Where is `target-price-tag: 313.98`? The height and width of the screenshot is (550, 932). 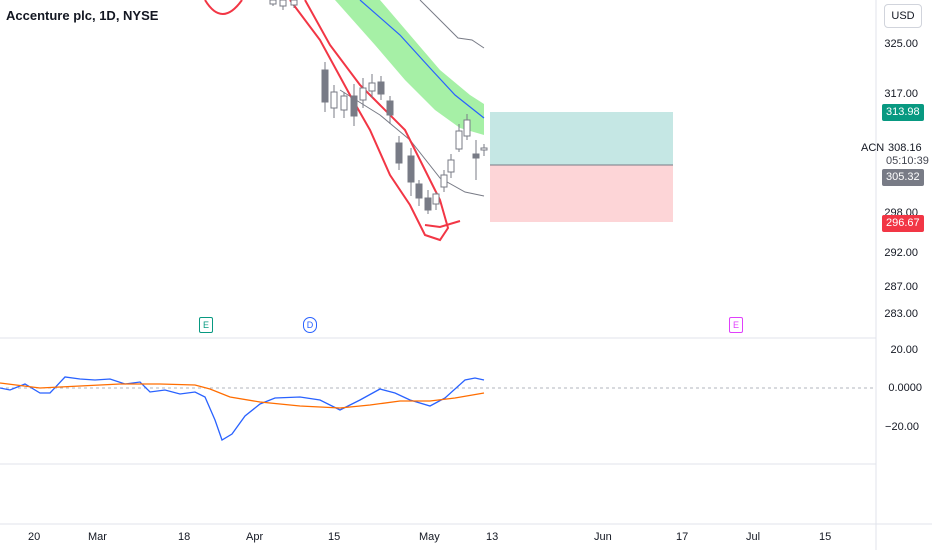 target-price-tag: 313.98 is located at coordinates (903, 112).